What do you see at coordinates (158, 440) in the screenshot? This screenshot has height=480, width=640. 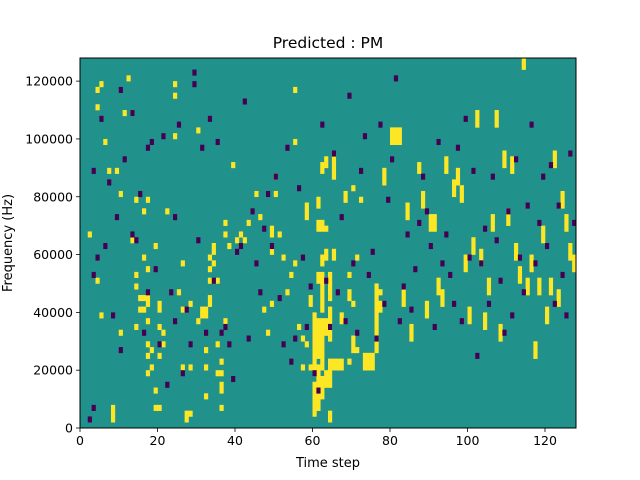 I see `x-tick-label: 20` at bounding box center [158, 440].